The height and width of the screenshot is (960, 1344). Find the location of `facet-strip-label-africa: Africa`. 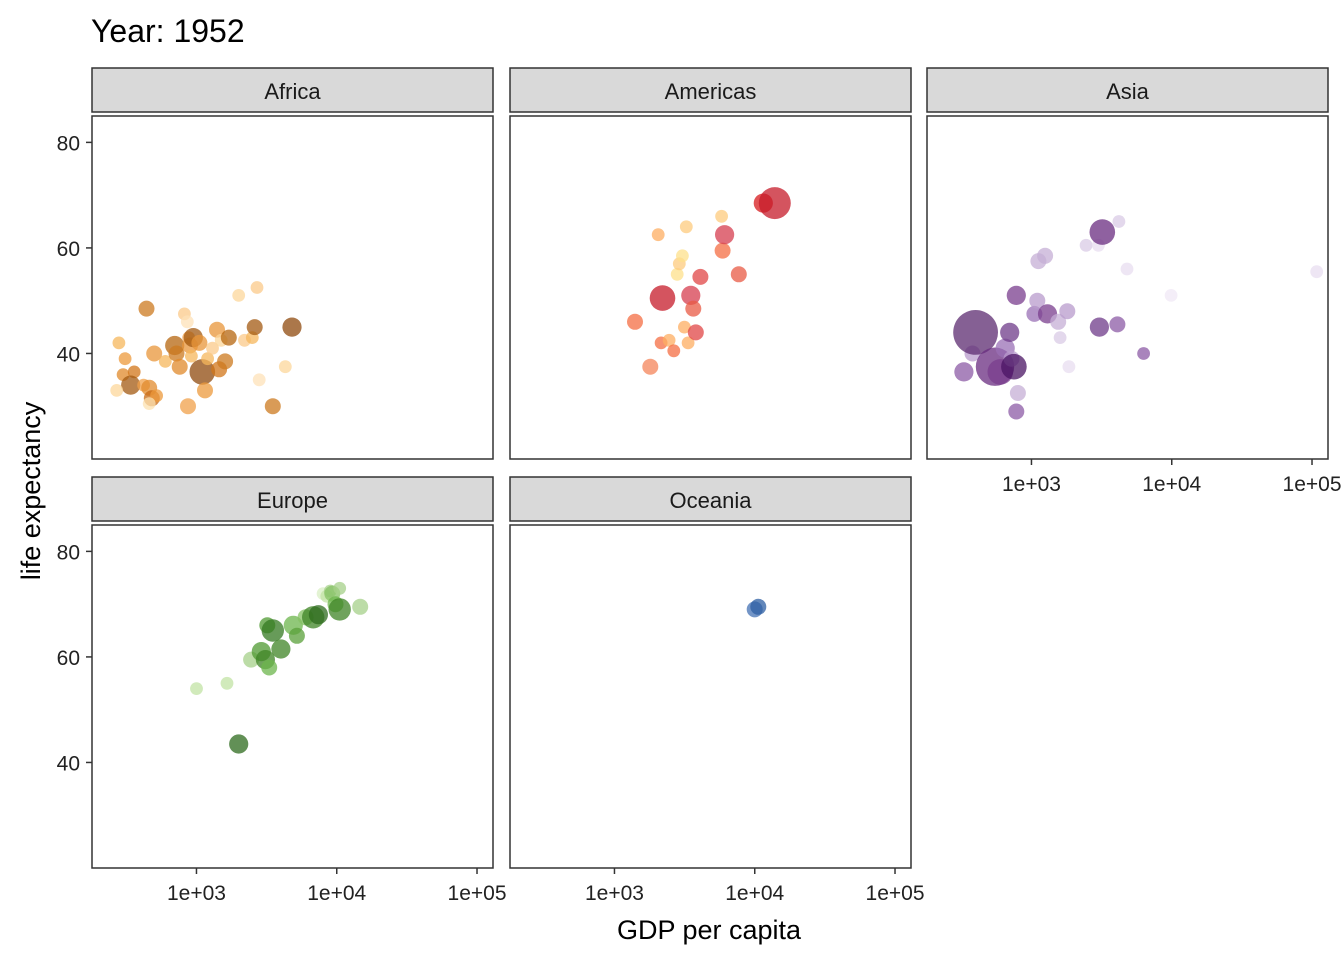

facet-strip-label-africa: Africa is located at coordinates (292, 91).